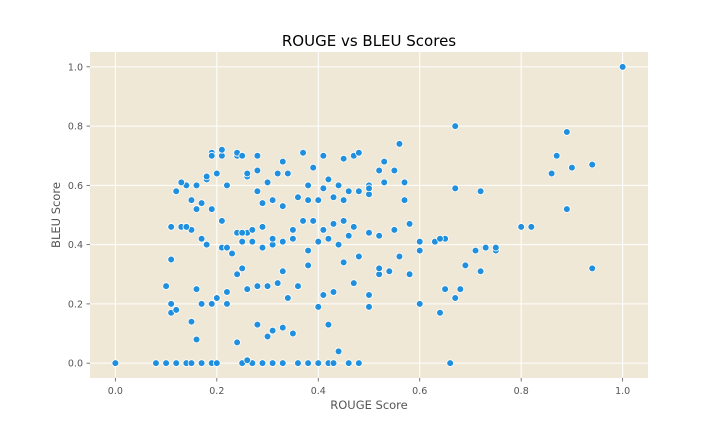  Describe the element at coordinates (369, 41) in the screenshot. I see `chart-title: ROUGE vs BLEU Scores` at that location.